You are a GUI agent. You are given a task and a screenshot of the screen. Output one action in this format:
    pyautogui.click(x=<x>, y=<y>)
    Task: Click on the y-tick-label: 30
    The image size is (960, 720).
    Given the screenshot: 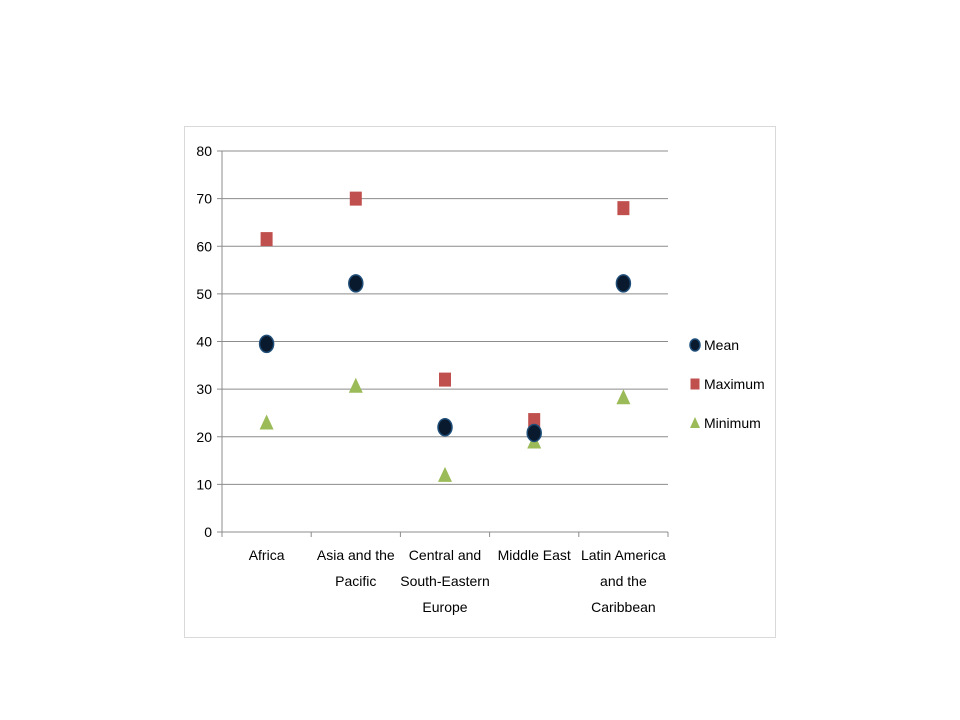 What is the action you would take?
    pyautogui.click(x=204, y=389)
    